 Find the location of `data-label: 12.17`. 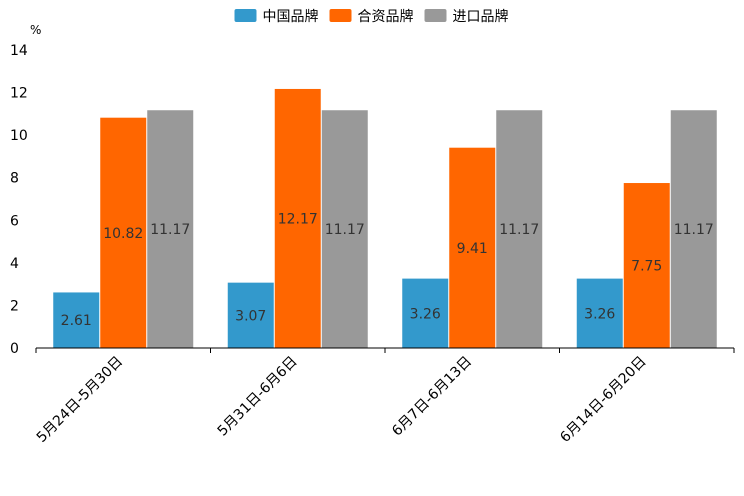

data-label: 12.17 is located at coordinates (298, 219).